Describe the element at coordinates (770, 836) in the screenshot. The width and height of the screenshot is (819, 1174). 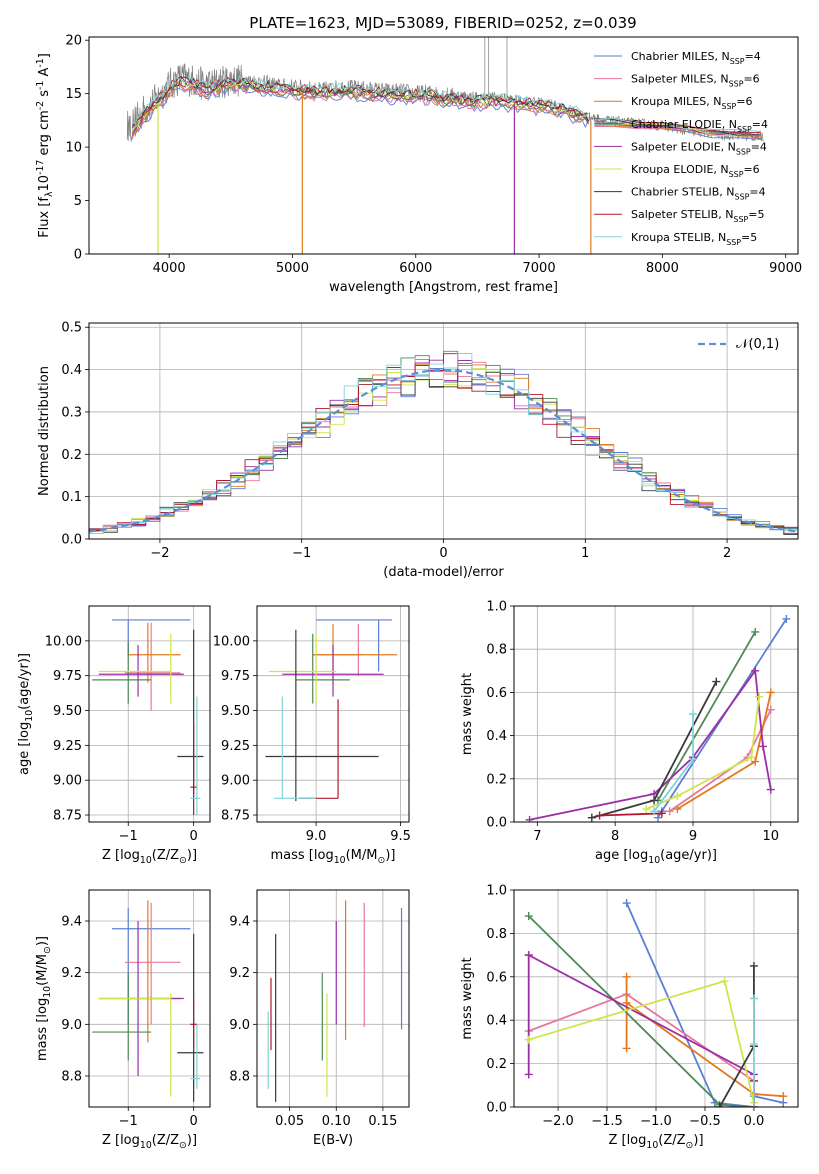
I see `x-tick-label: 10` at that location.